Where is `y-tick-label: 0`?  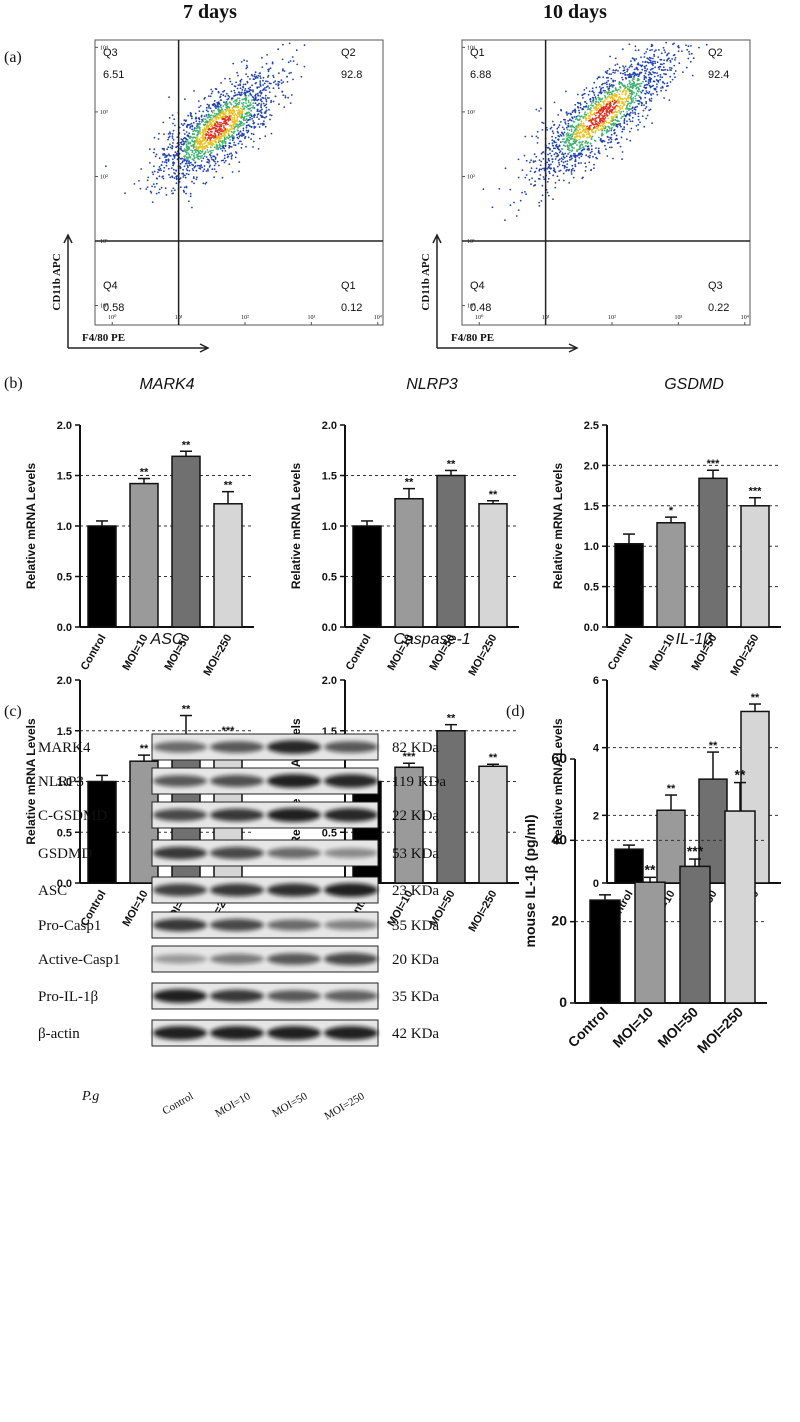
y-tick-label: 0 is located at coordinates (563, 1002).